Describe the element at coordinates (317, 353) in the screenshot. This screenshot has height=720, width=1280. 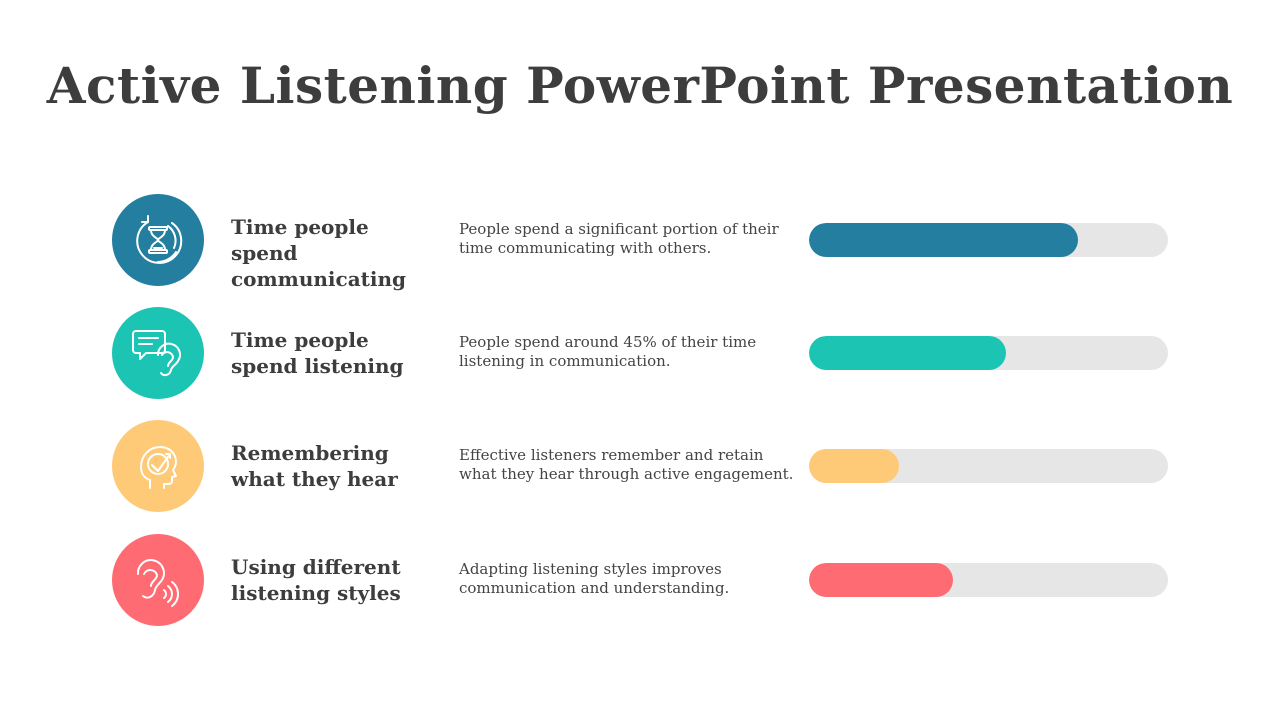
I see `item-heading: Time people spend listening` at that location.